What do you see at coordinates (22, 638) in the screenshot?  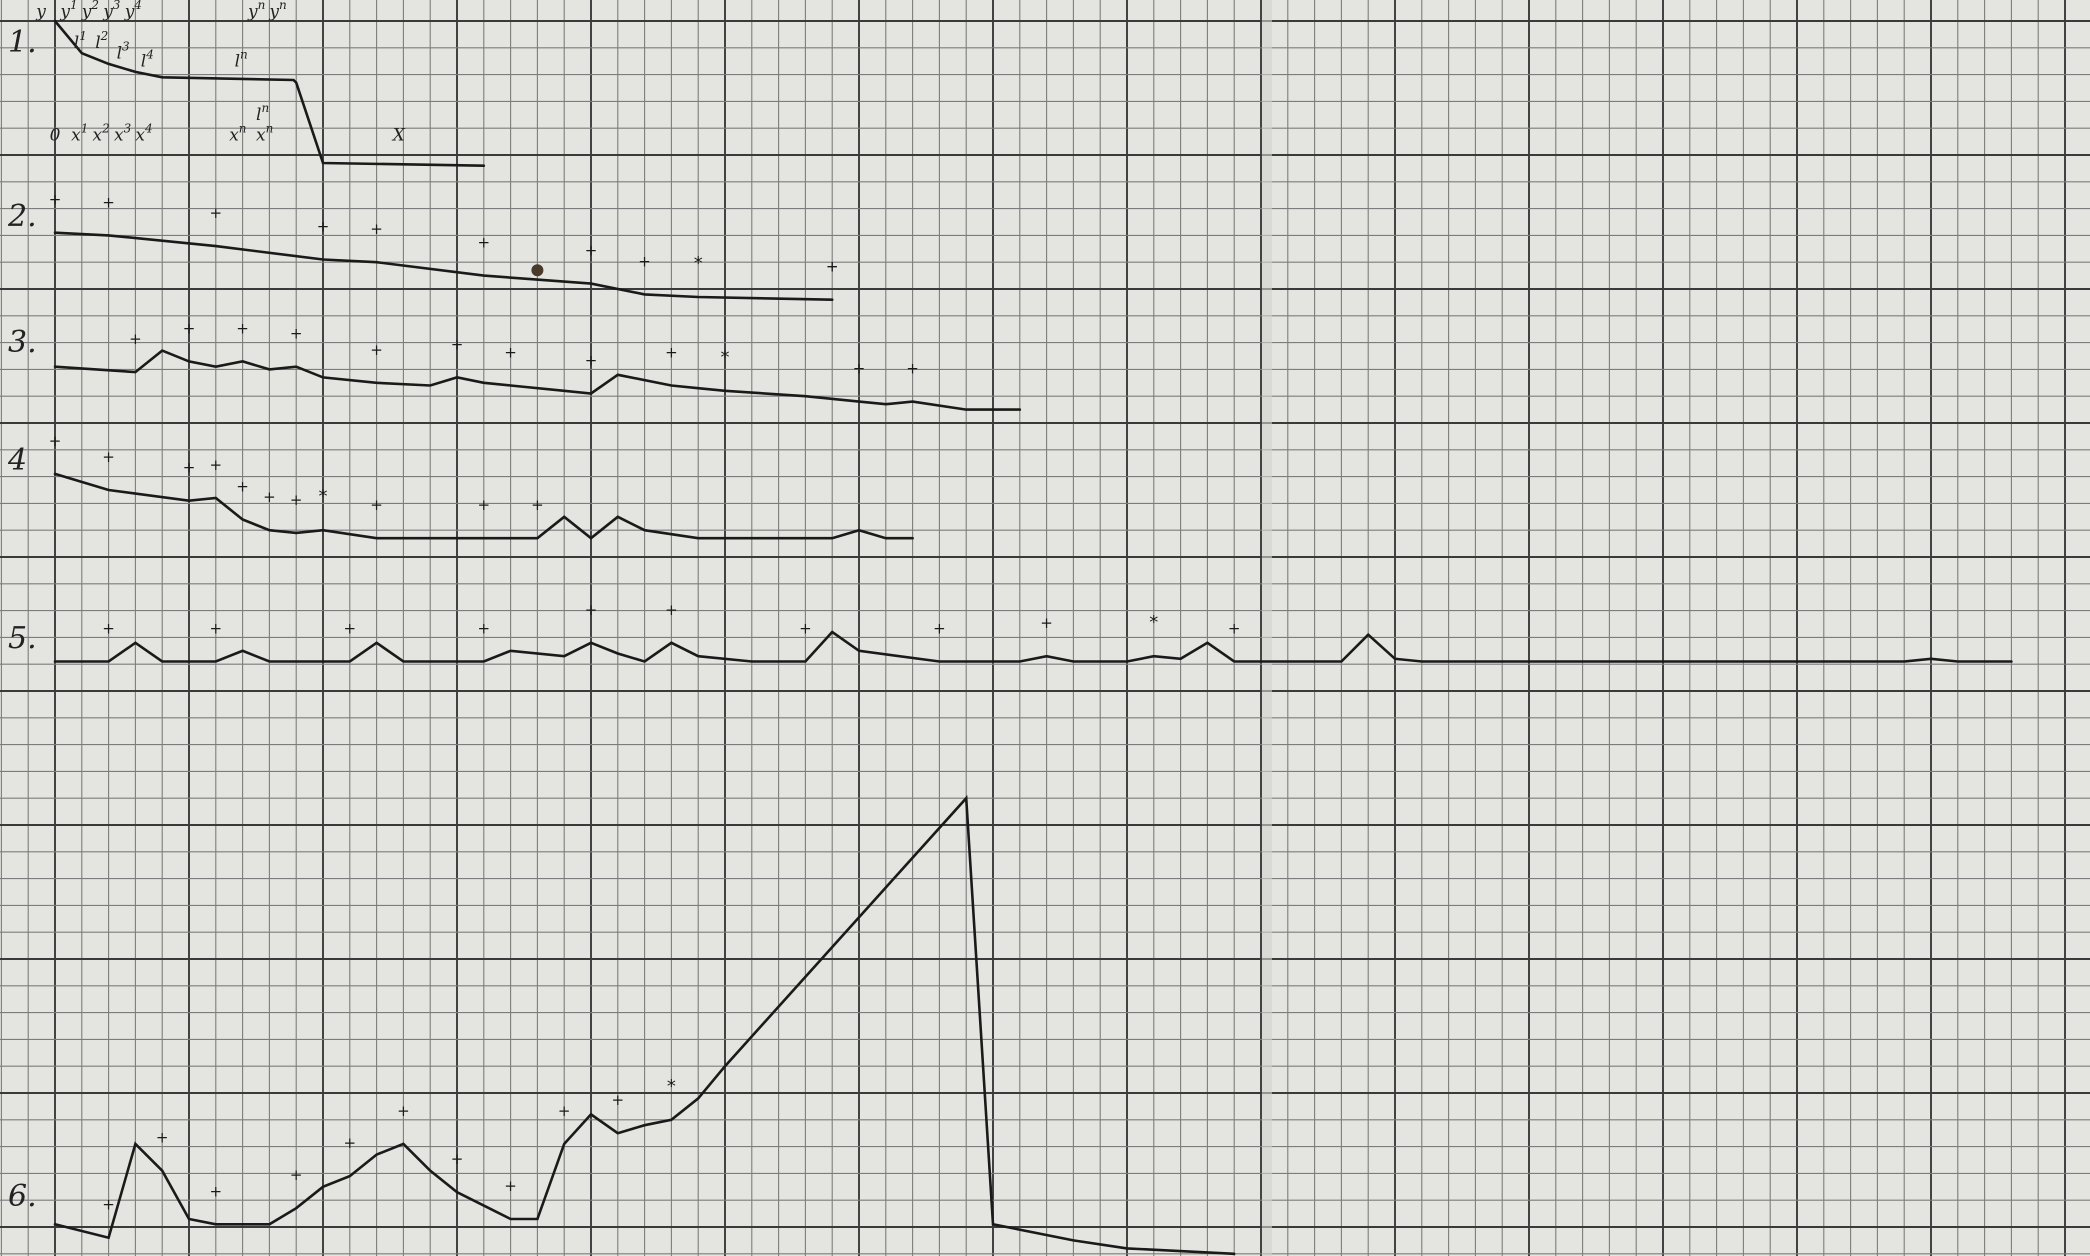 I see `row-label-5: 5.` at bounding box center [22, 638].